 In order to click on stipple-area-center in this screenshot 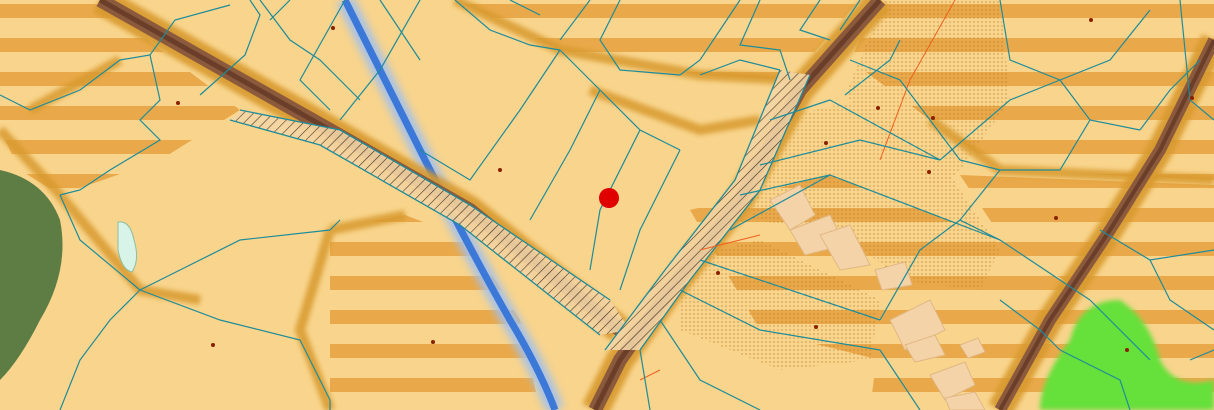, I will do `click(875, 195)`.